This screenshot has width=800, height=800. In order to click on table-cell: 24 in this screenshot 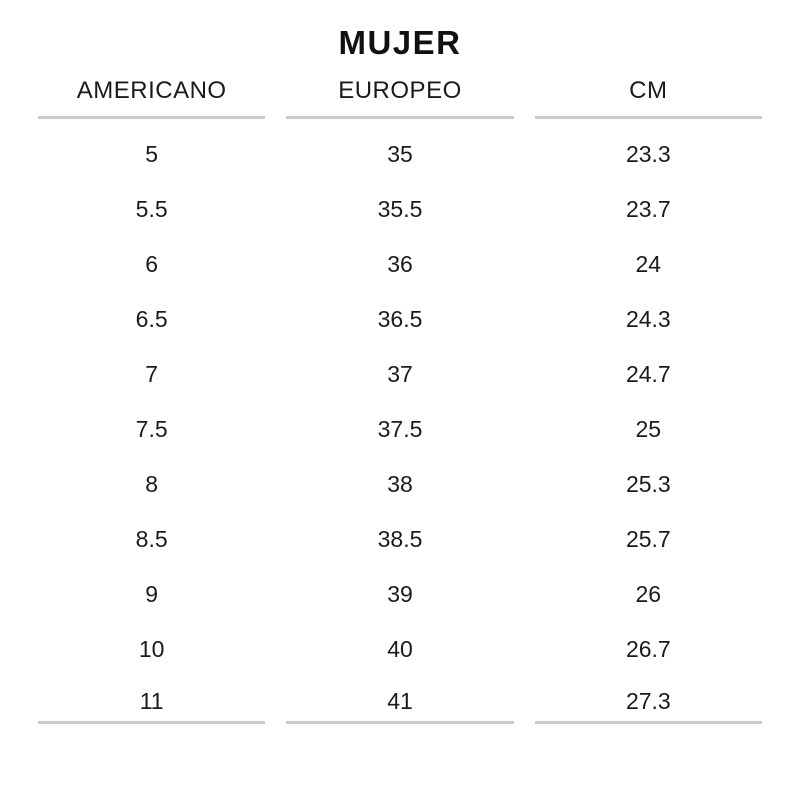, I will do `click(648, 264)`.